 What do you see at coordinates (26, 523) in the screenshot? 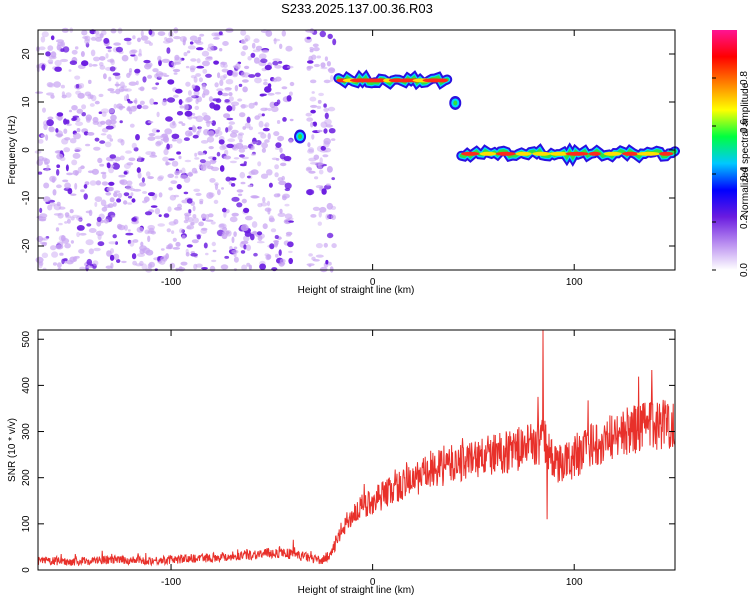
I see `snr-ytick-label: 100` at bounding box center [26, 523].